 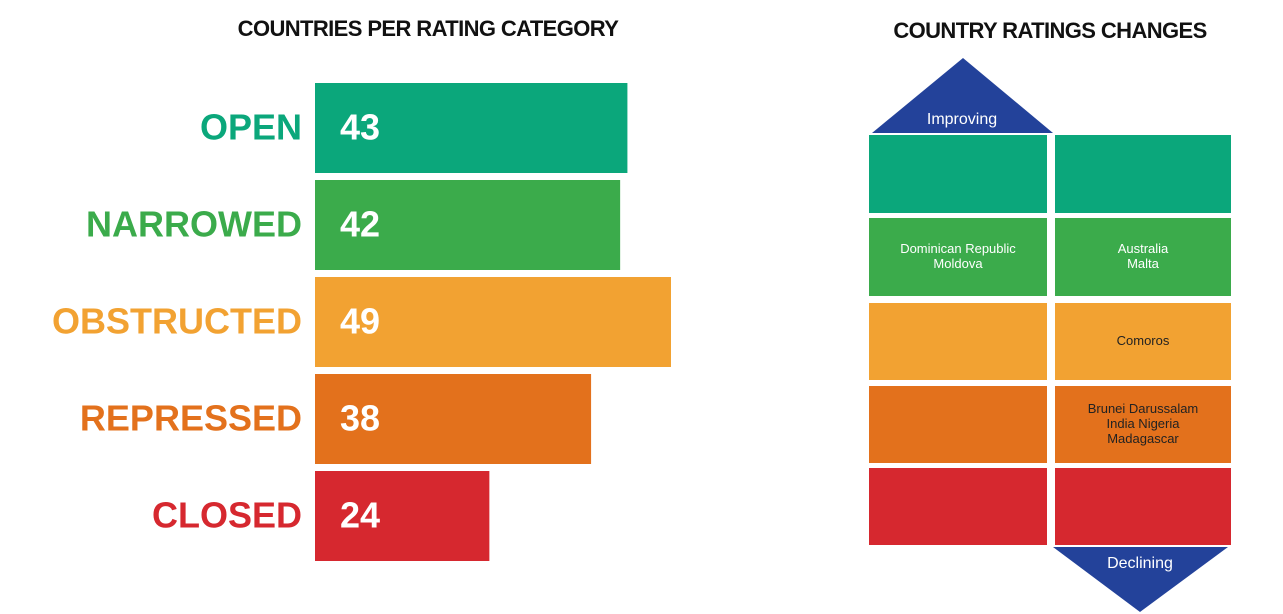 What do you see at coordinates (1049, 30) in the screenshot?
I see `diagram-title: COUNTRY RATINGS CHANGES` at bounding box center [1049, 30].